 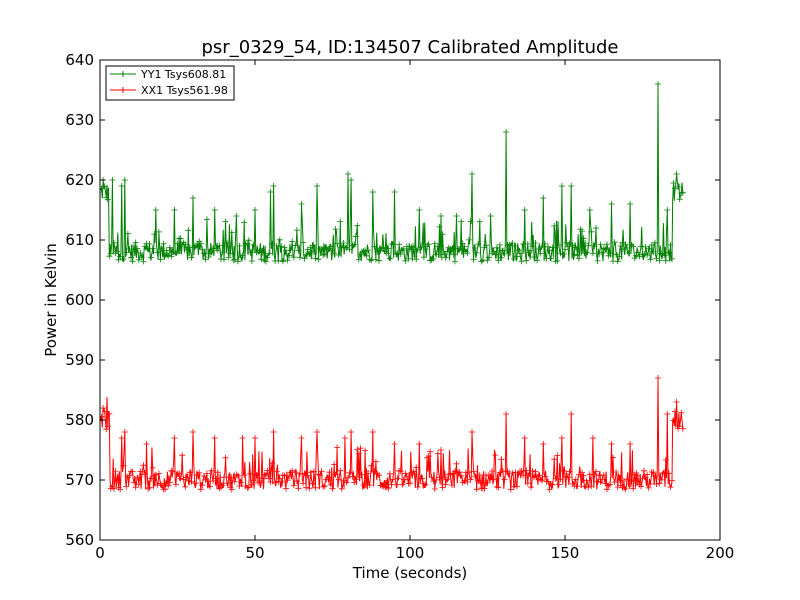 I want to click on y-tick-label: 630, so click(x=79, y=120).